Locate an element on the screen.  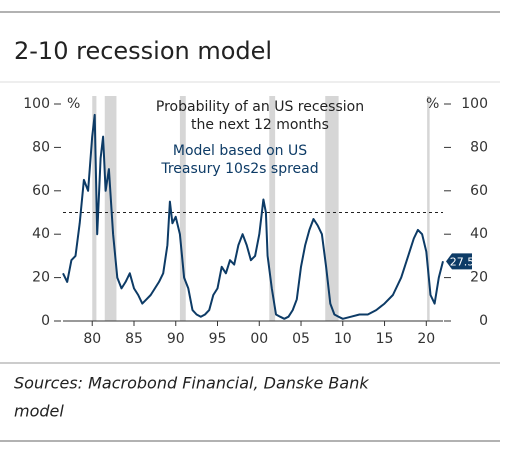
y2-tick-label: 0 is located at coordinates (483, 321).